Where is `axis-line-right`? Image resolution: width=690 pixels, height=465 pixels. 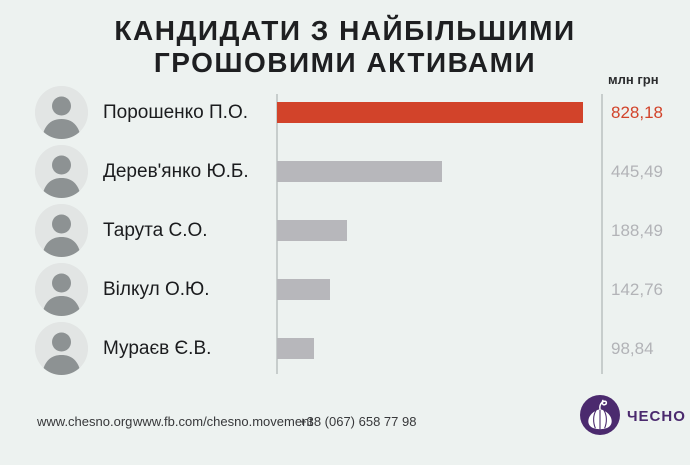 axis-line-right is located at coordinates (602, 234).